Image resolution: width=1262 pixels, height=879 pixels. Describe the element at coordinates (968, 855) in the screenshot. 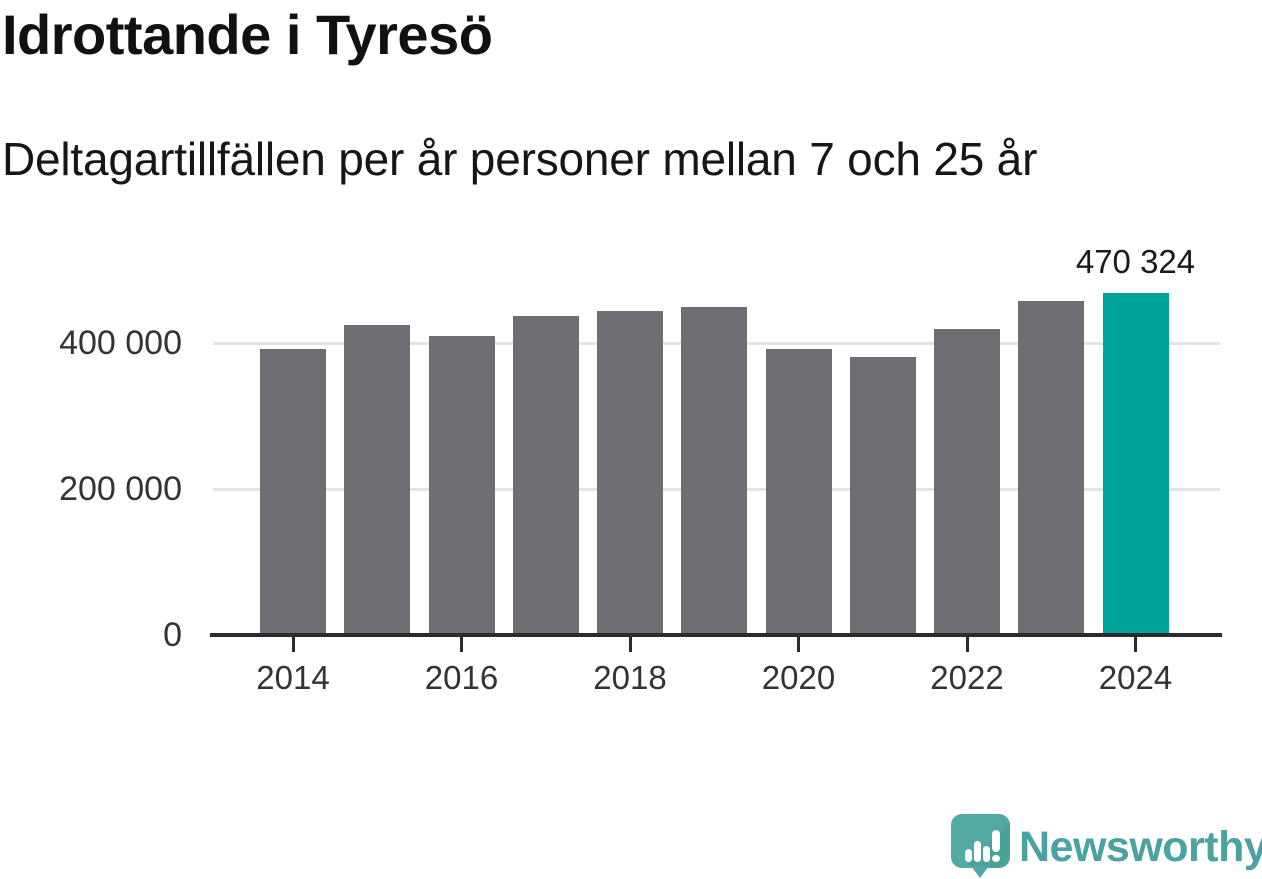

I see `logo-bar-1-icon` at that location.